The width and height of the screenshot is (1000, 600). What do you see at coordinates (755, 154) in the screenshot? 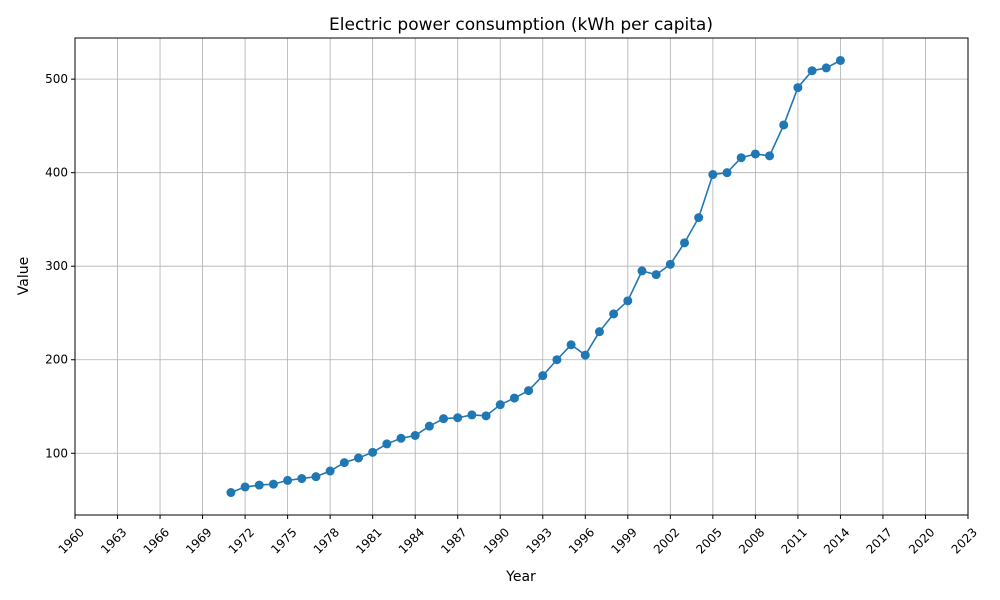
I see `data-point-2008` at bounding box center [755, 154].